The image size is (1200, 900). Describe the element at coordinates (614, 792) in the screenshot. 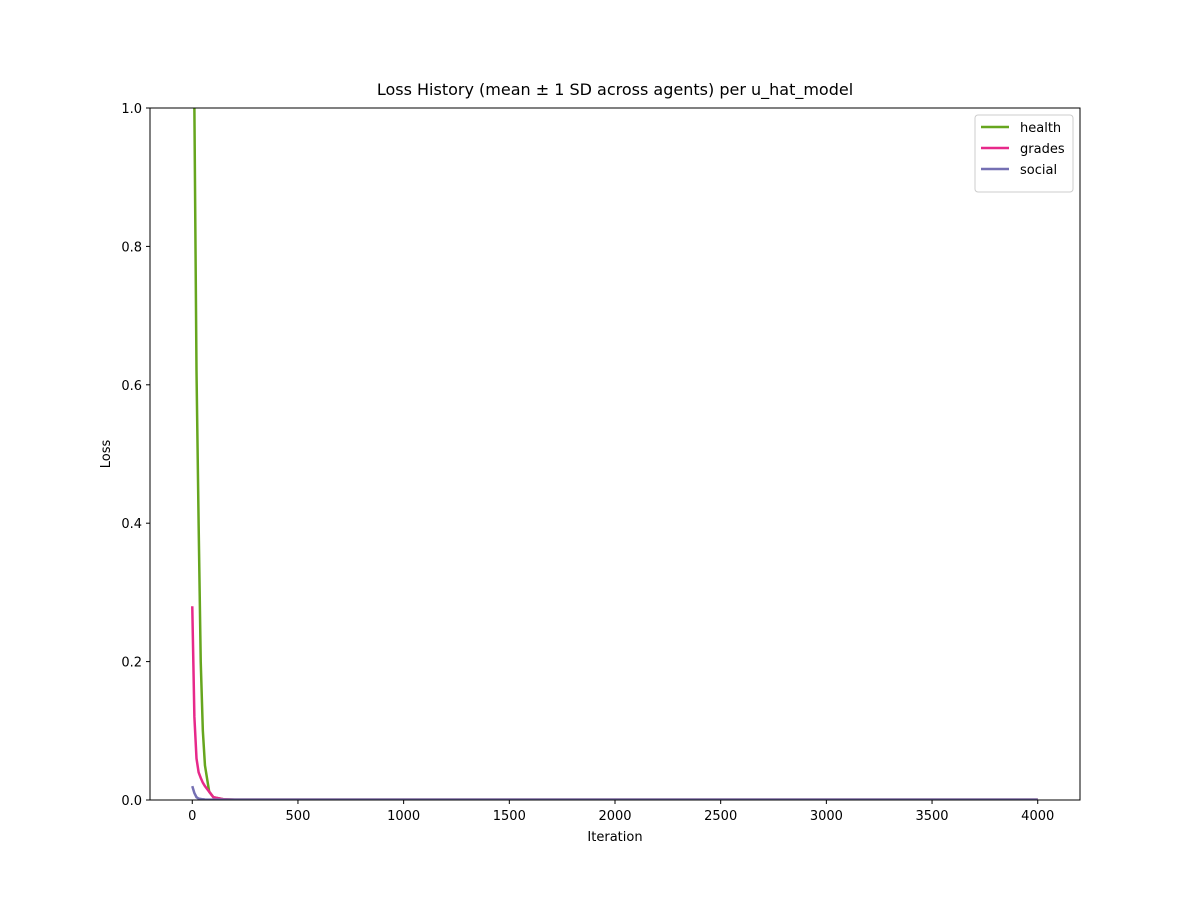

I see `series-line` at that location.